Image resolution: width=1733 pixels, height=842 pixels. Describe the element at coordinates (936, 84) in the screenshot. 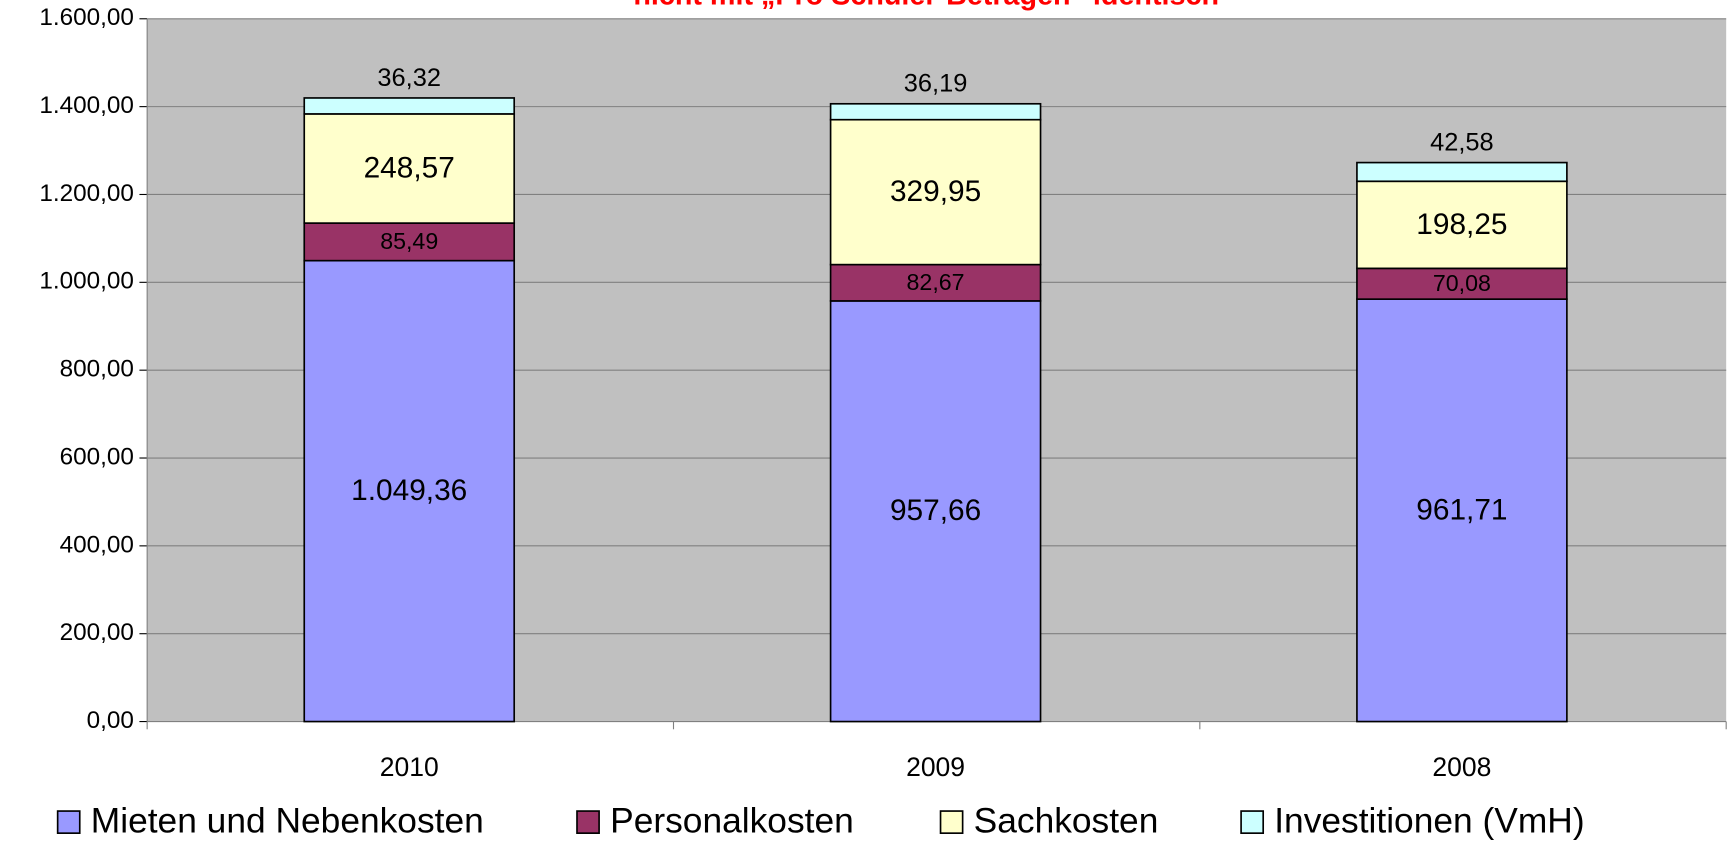

I see `data-label: 36,19` at that location.